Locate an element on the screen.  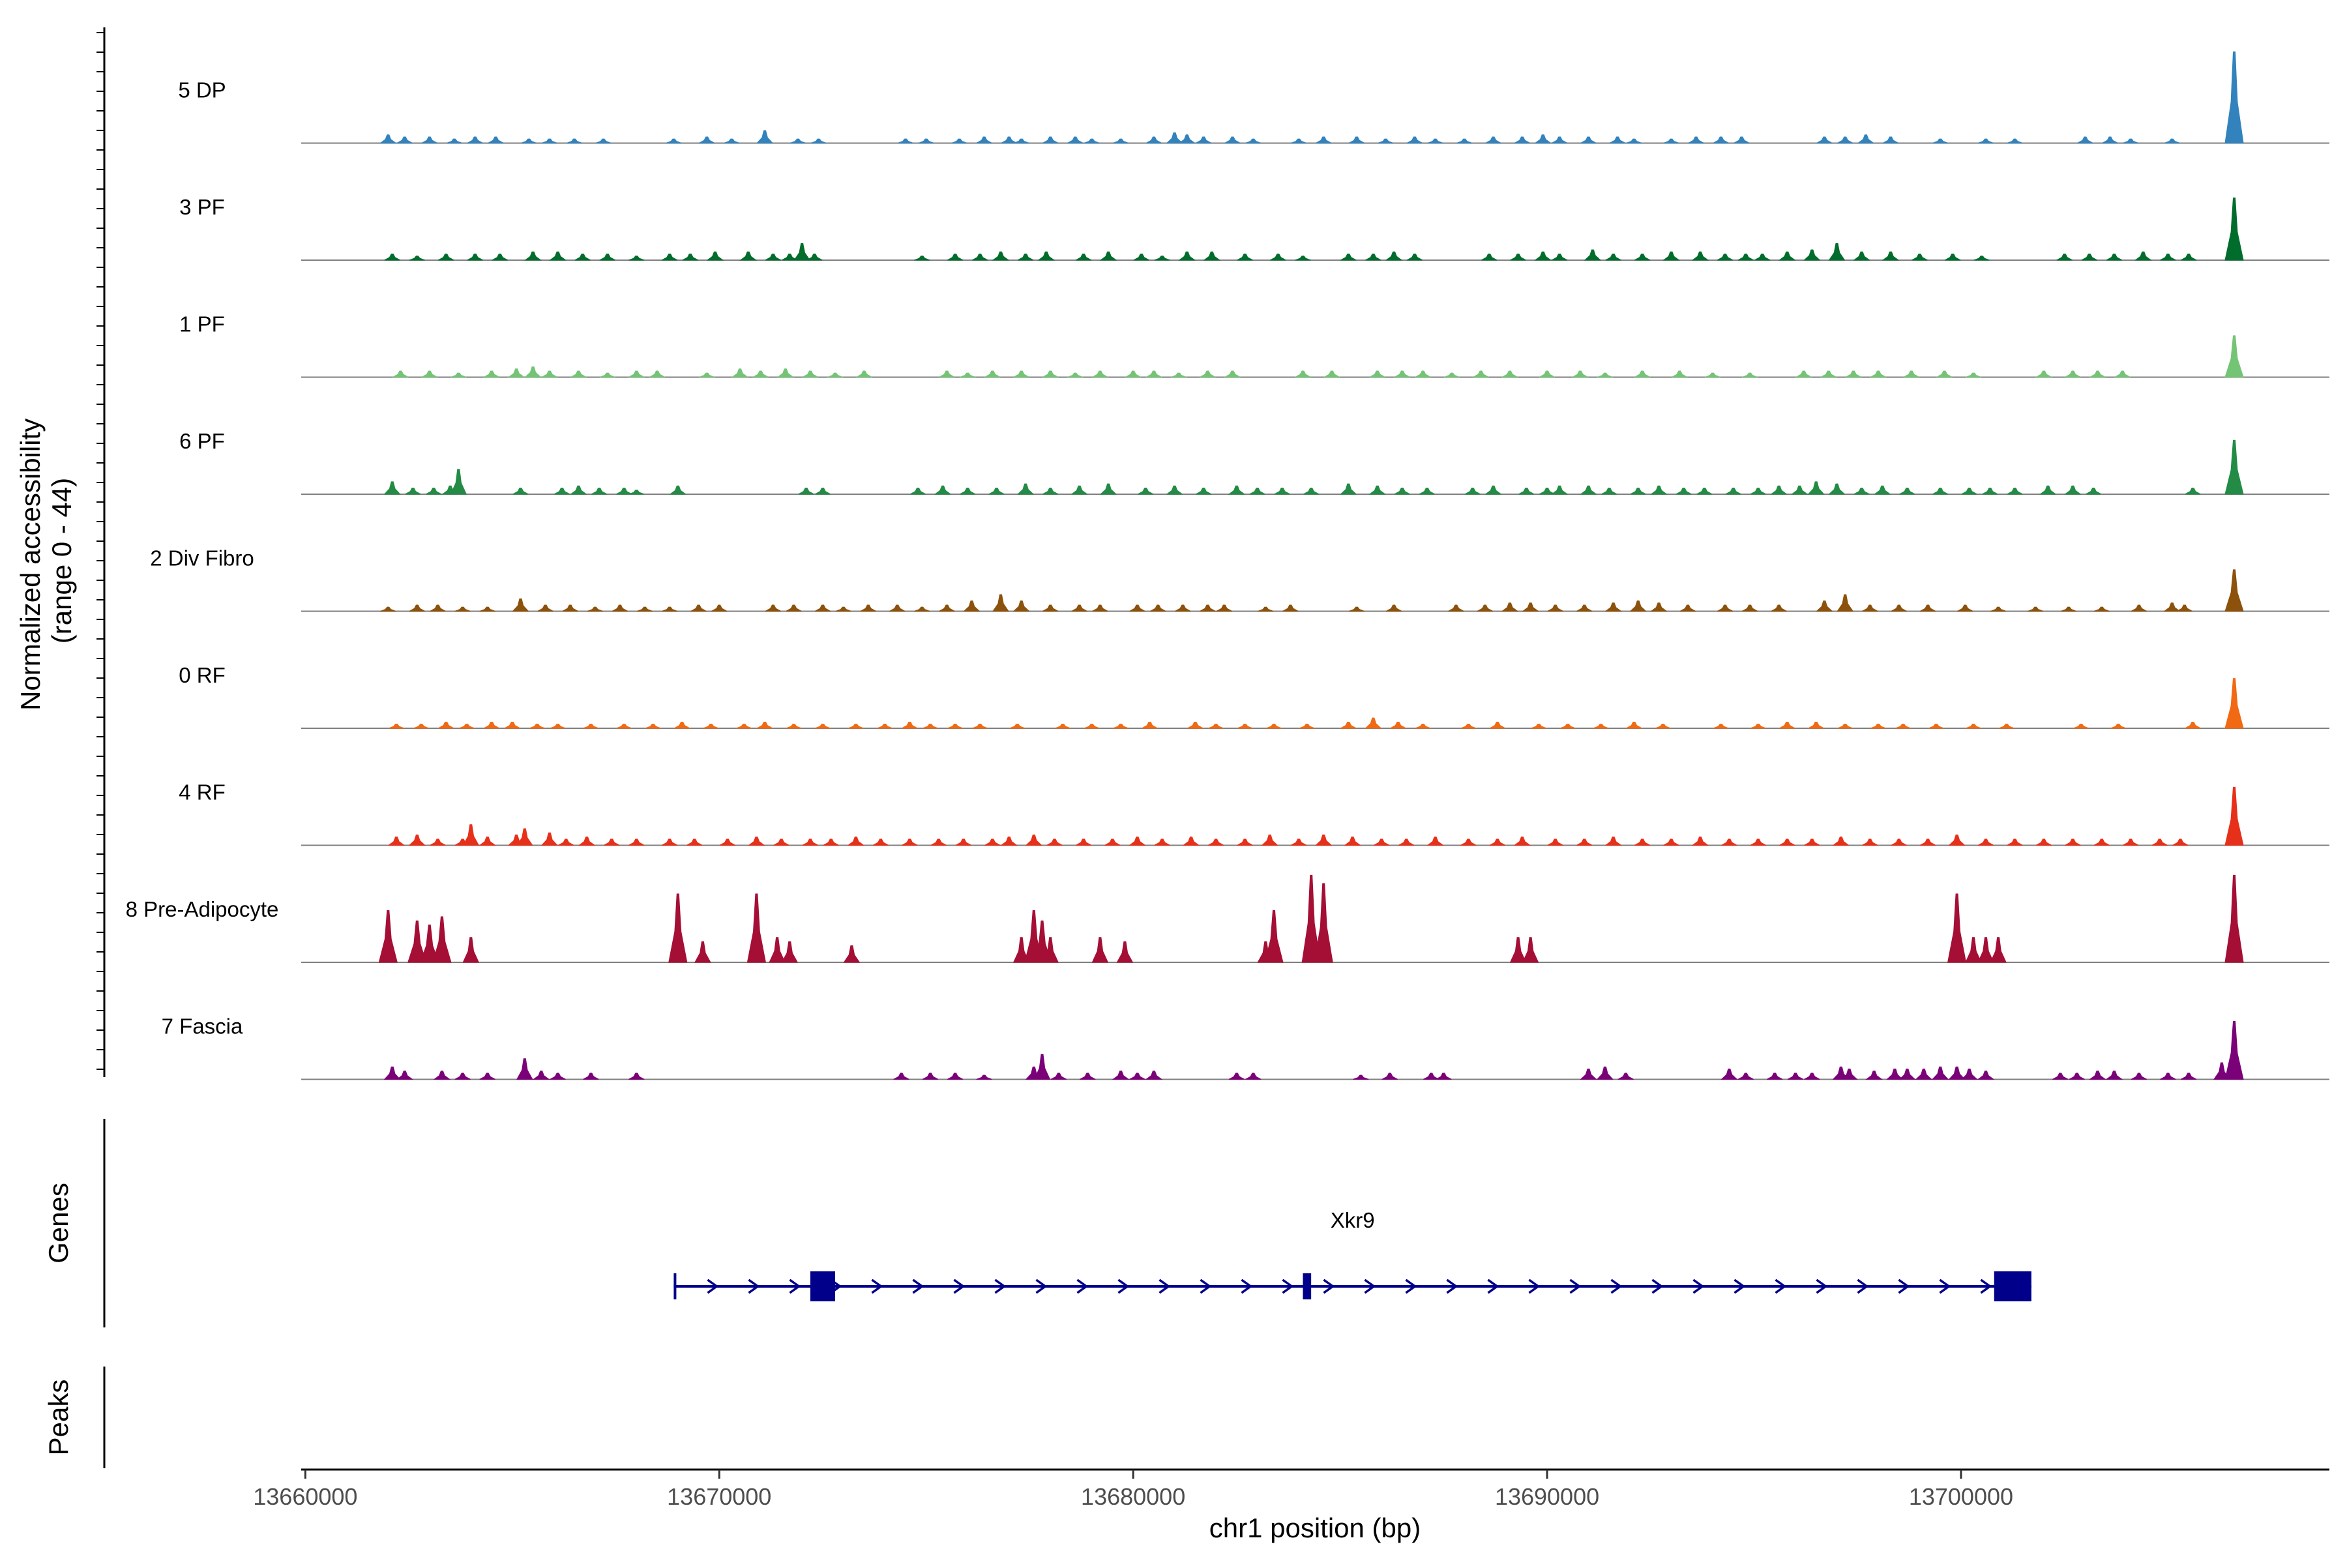
track-label: 8 Pre-Adipocyte is located at coordinates (202, 909).